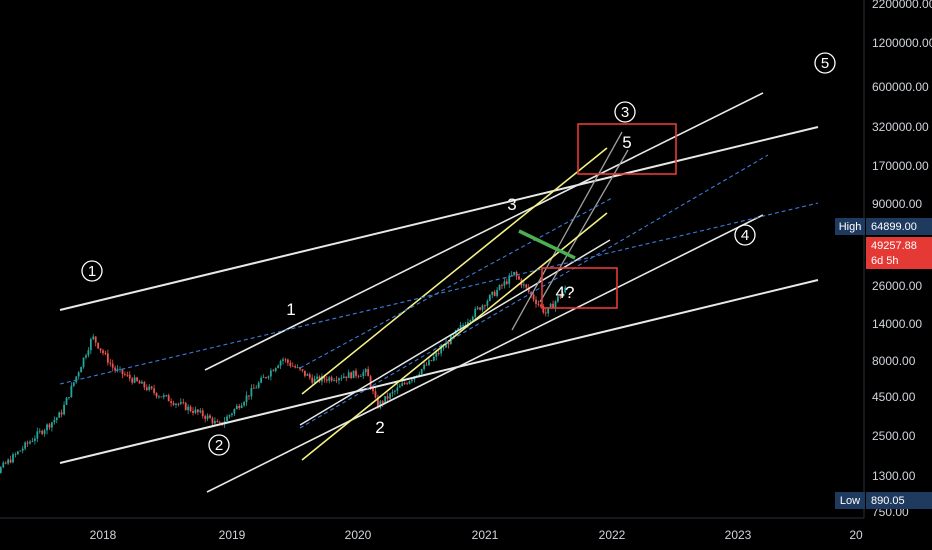 The height and width of the screenshot is (550, 932). I want to click on svg-text: 5, so click(825, 63).